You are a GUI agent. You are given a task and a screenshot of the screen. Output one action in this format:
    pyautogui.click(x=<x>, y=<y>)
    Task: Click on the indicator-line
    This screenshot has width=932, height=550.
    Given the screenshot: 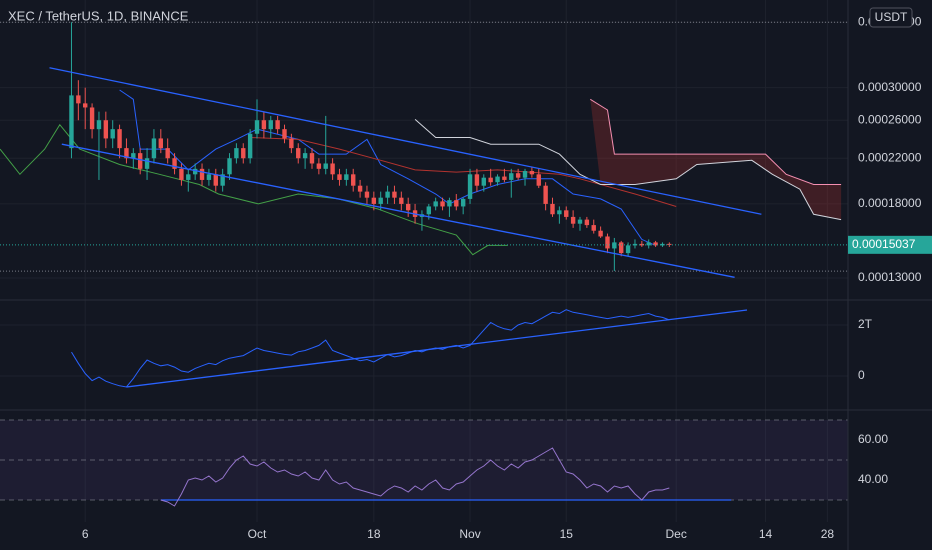 What is the action you would take?
    pyautogui.click(x=254, y=189)
    